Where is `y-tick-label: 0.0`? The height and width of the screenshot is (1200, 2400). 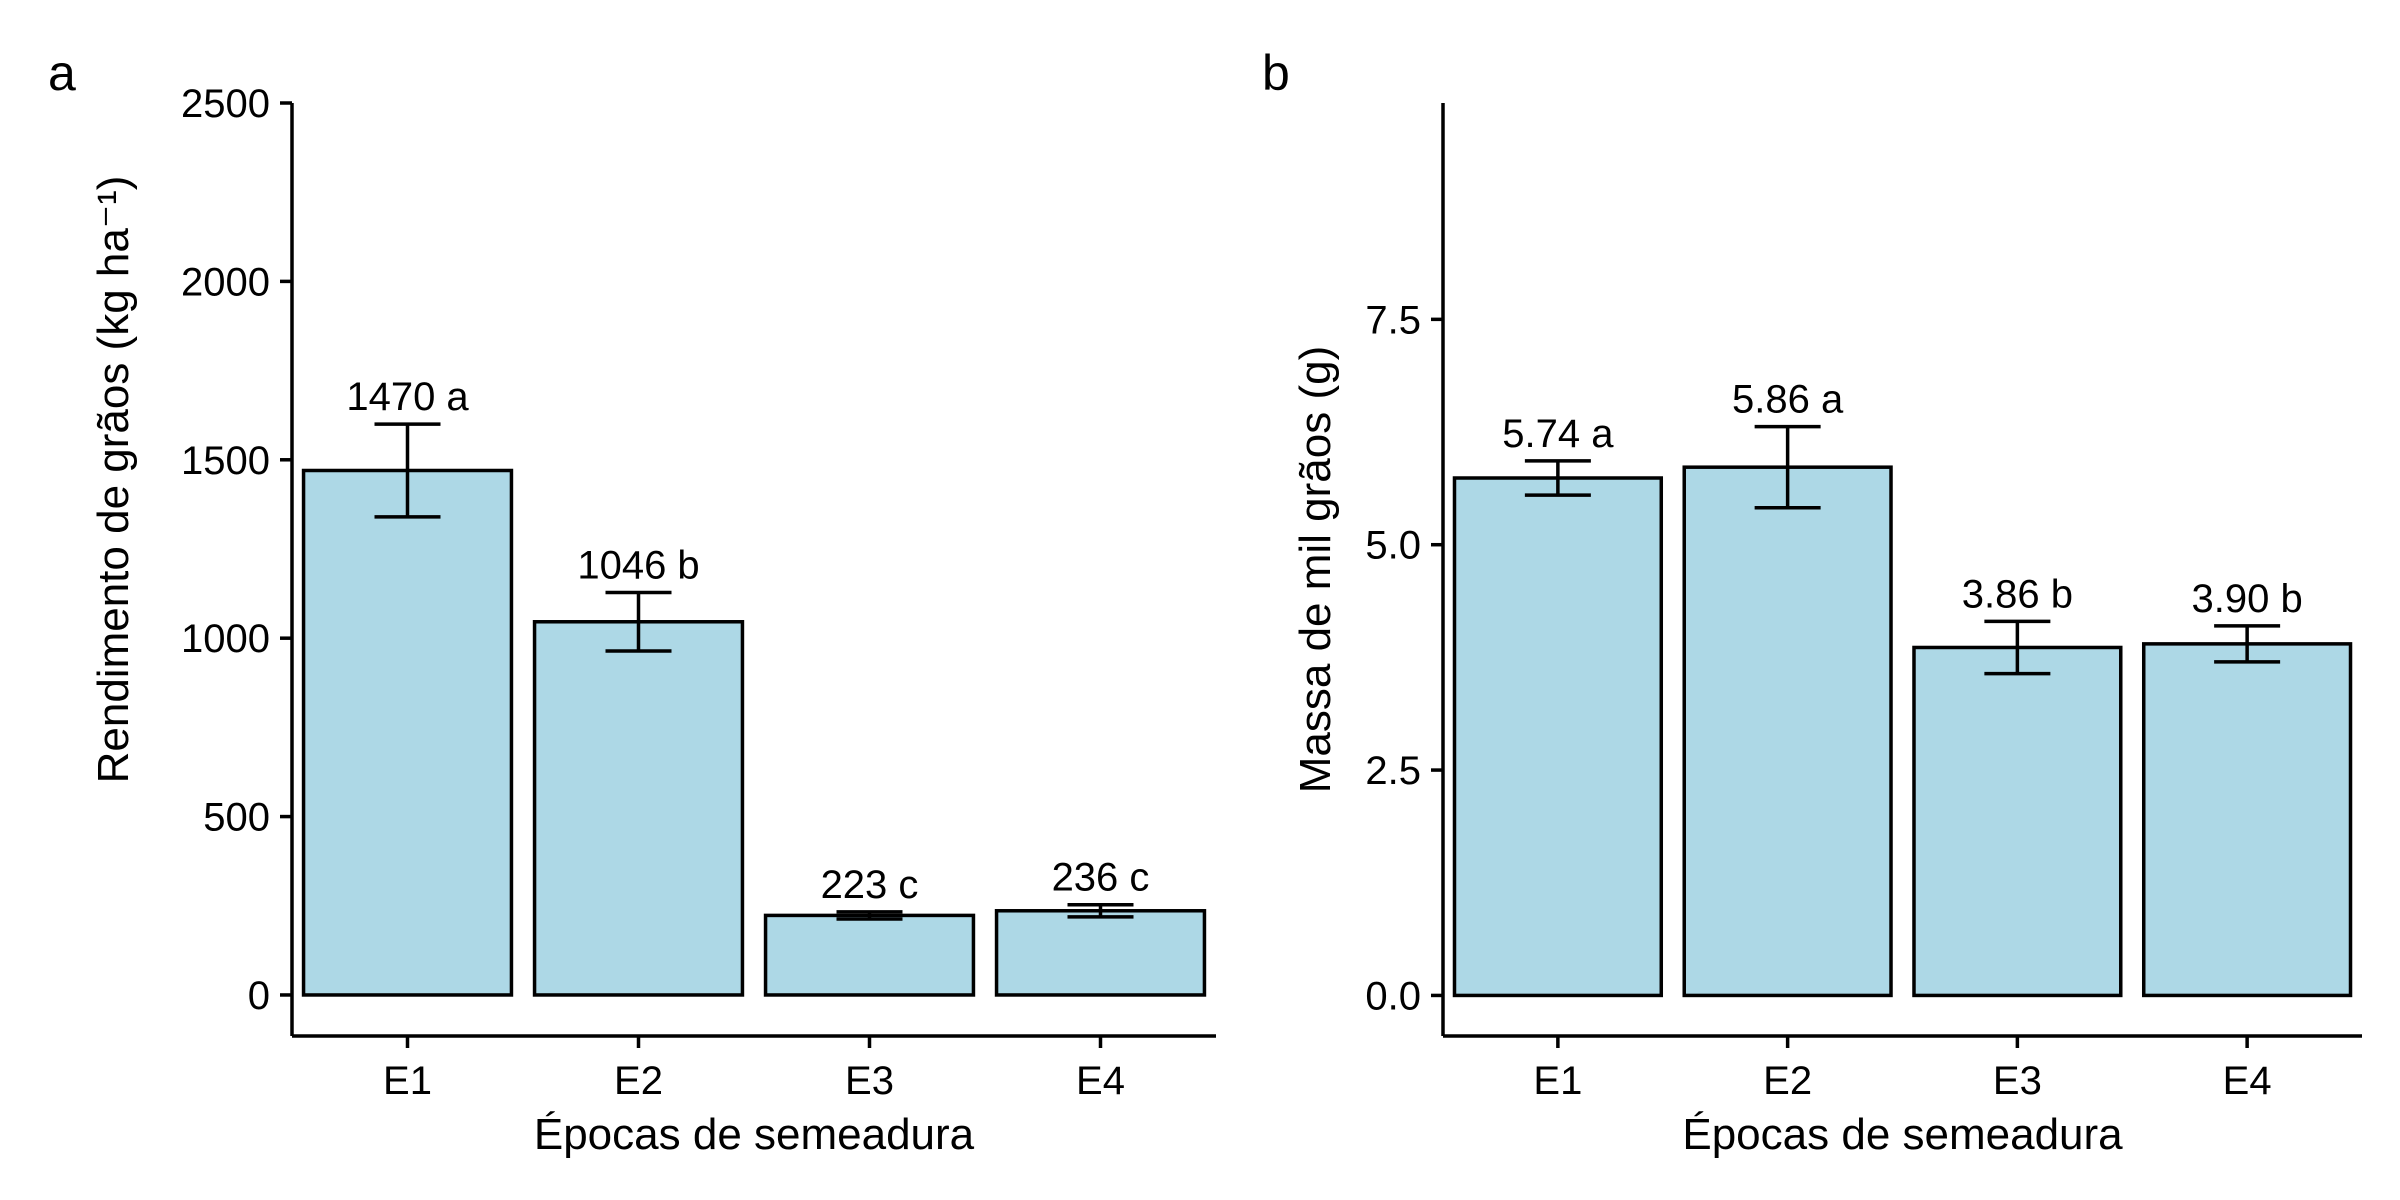 y-tick-label: 0.0 is located at coordinates (1393, 996).